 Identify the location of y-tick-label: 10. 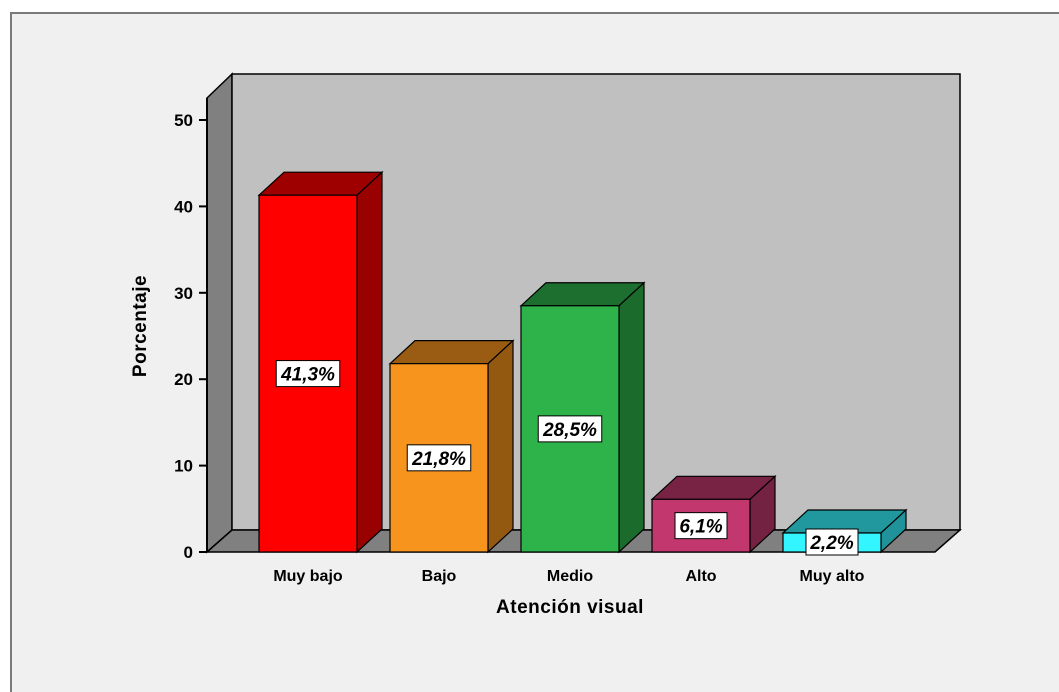
(183, 466).